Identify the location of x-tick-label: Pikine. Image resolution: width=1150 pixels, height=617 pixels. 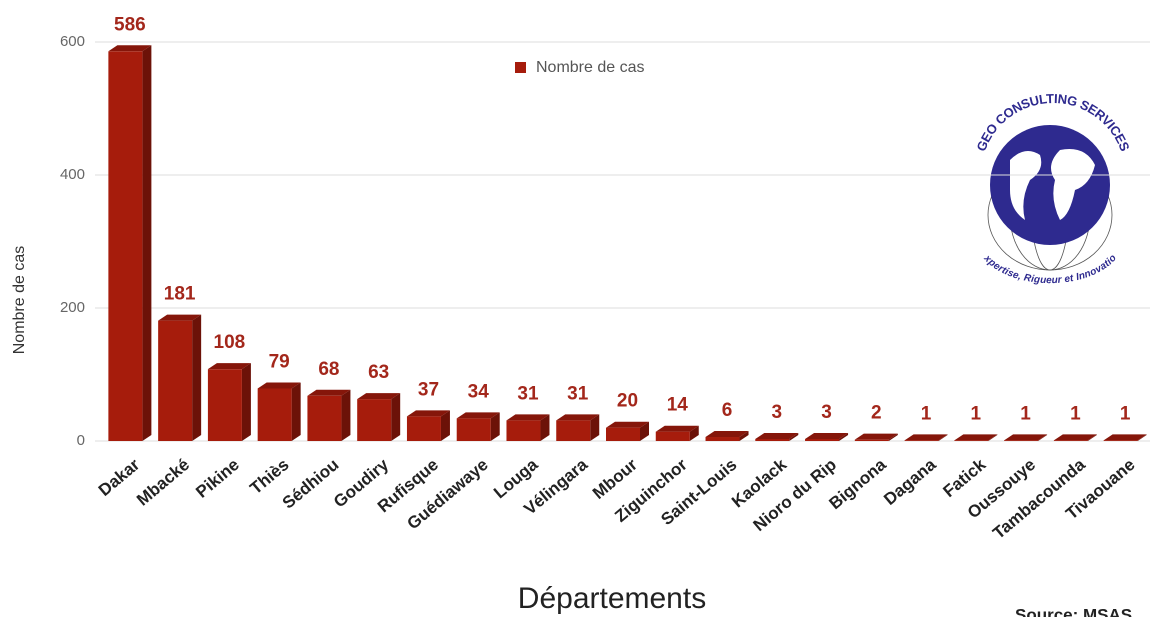
(217, 478).